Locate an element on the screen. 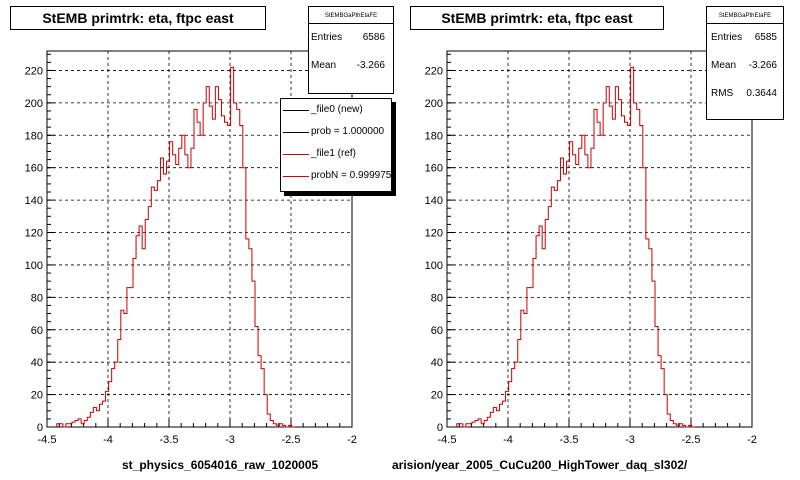 This screenshot has width=800, height=480. legend-label: _file0 (new) is located at coordinates (337, 109).